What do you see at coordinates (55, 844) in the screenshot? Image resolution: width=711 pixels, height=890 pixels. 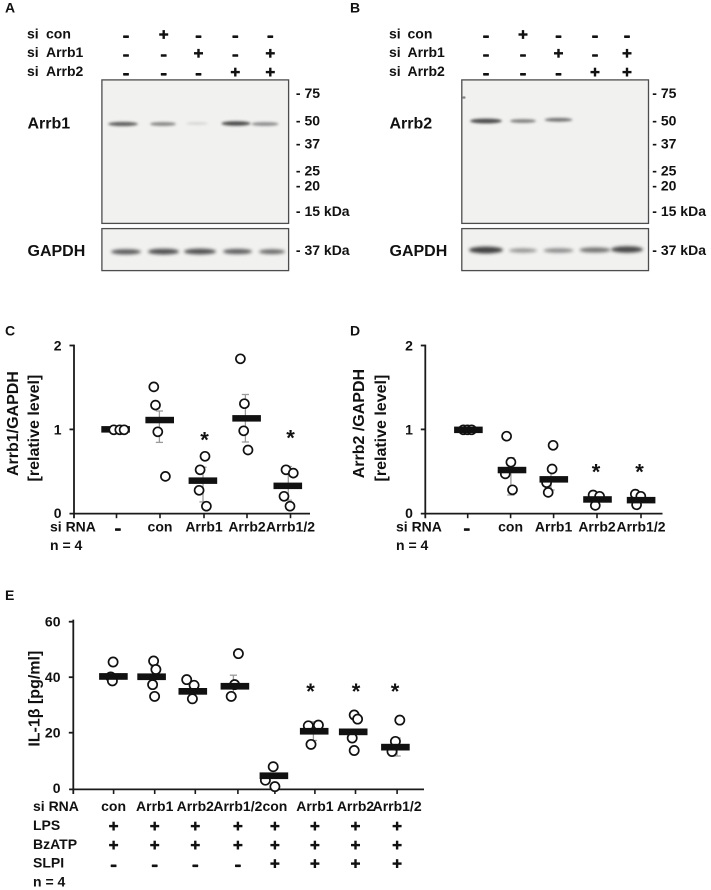 I see `svg-text: BzATP` at bounding box center [55, 844].